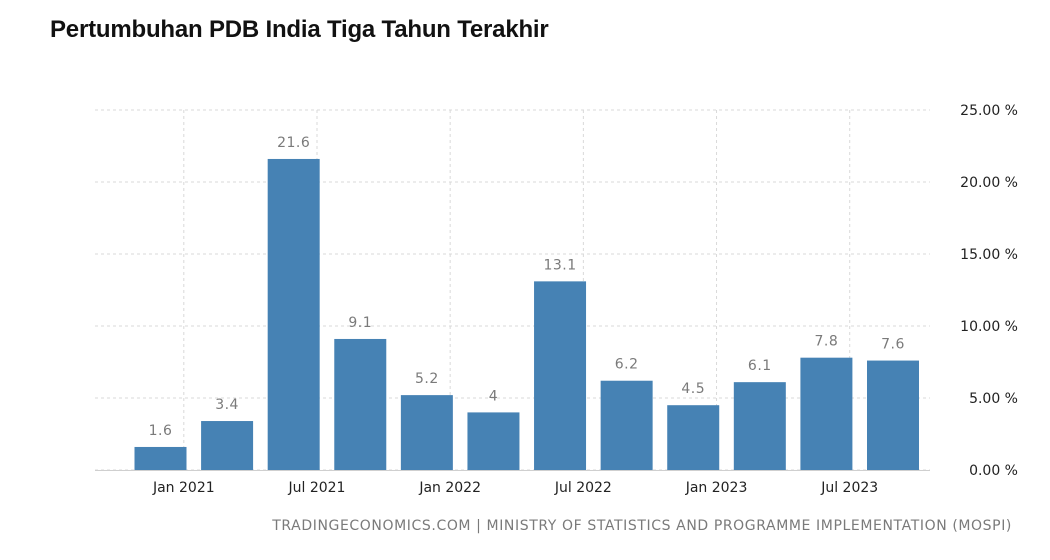 The height and width of the screenshot is (560, 1050). Describe the element at coordinates (849, 488) in the screenshot. I see `x-tick-label: Jul 2023` at that location.